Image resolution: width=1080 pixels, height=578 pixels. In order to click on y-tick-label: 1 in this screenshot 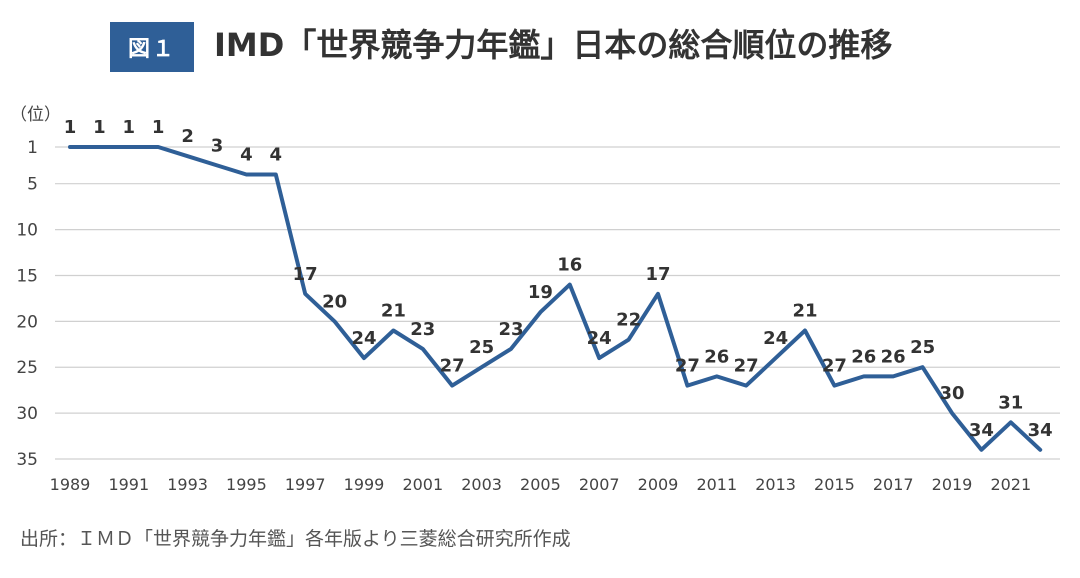, I will do `click(32, 148)`.